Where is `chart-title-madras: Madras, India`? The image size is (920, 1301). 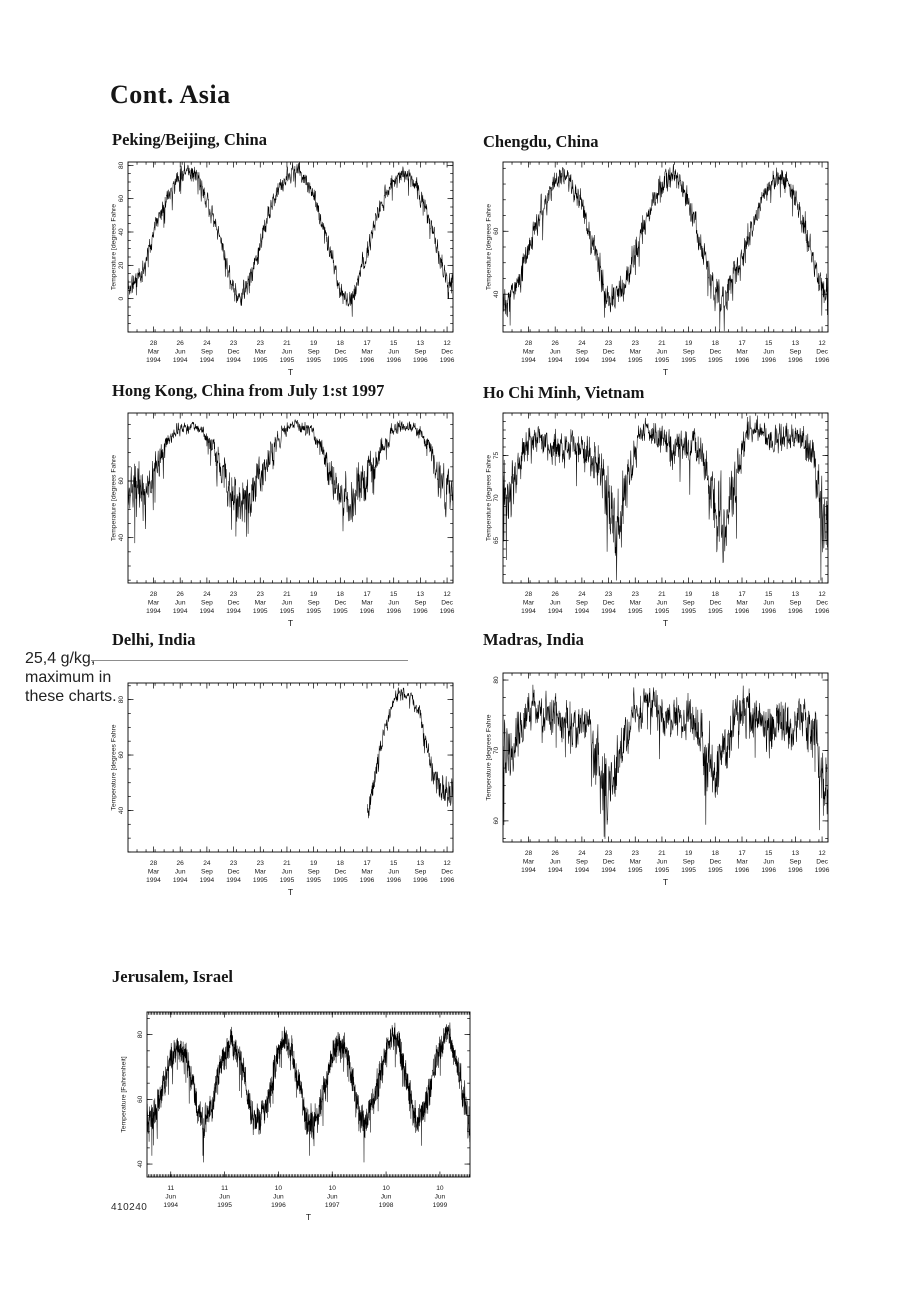 chart-title-madras: Madras, India is located at coordinates (533, 639).